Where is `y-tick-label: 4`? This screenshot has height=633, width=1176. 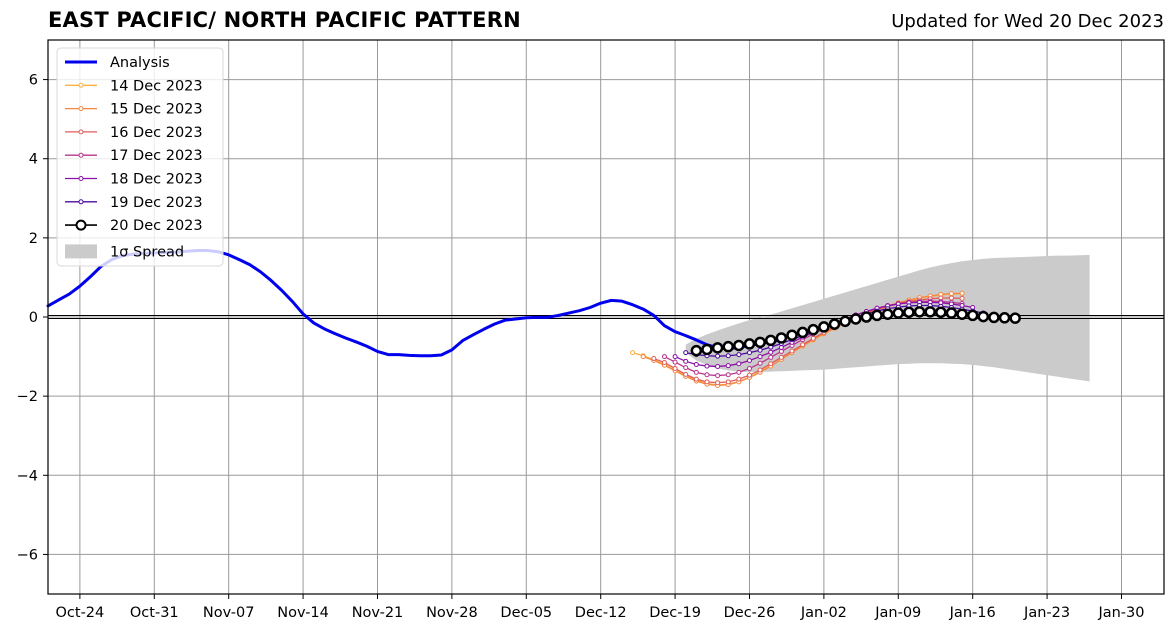
y-tick-label: 4 is located at coordinates (33, 160).